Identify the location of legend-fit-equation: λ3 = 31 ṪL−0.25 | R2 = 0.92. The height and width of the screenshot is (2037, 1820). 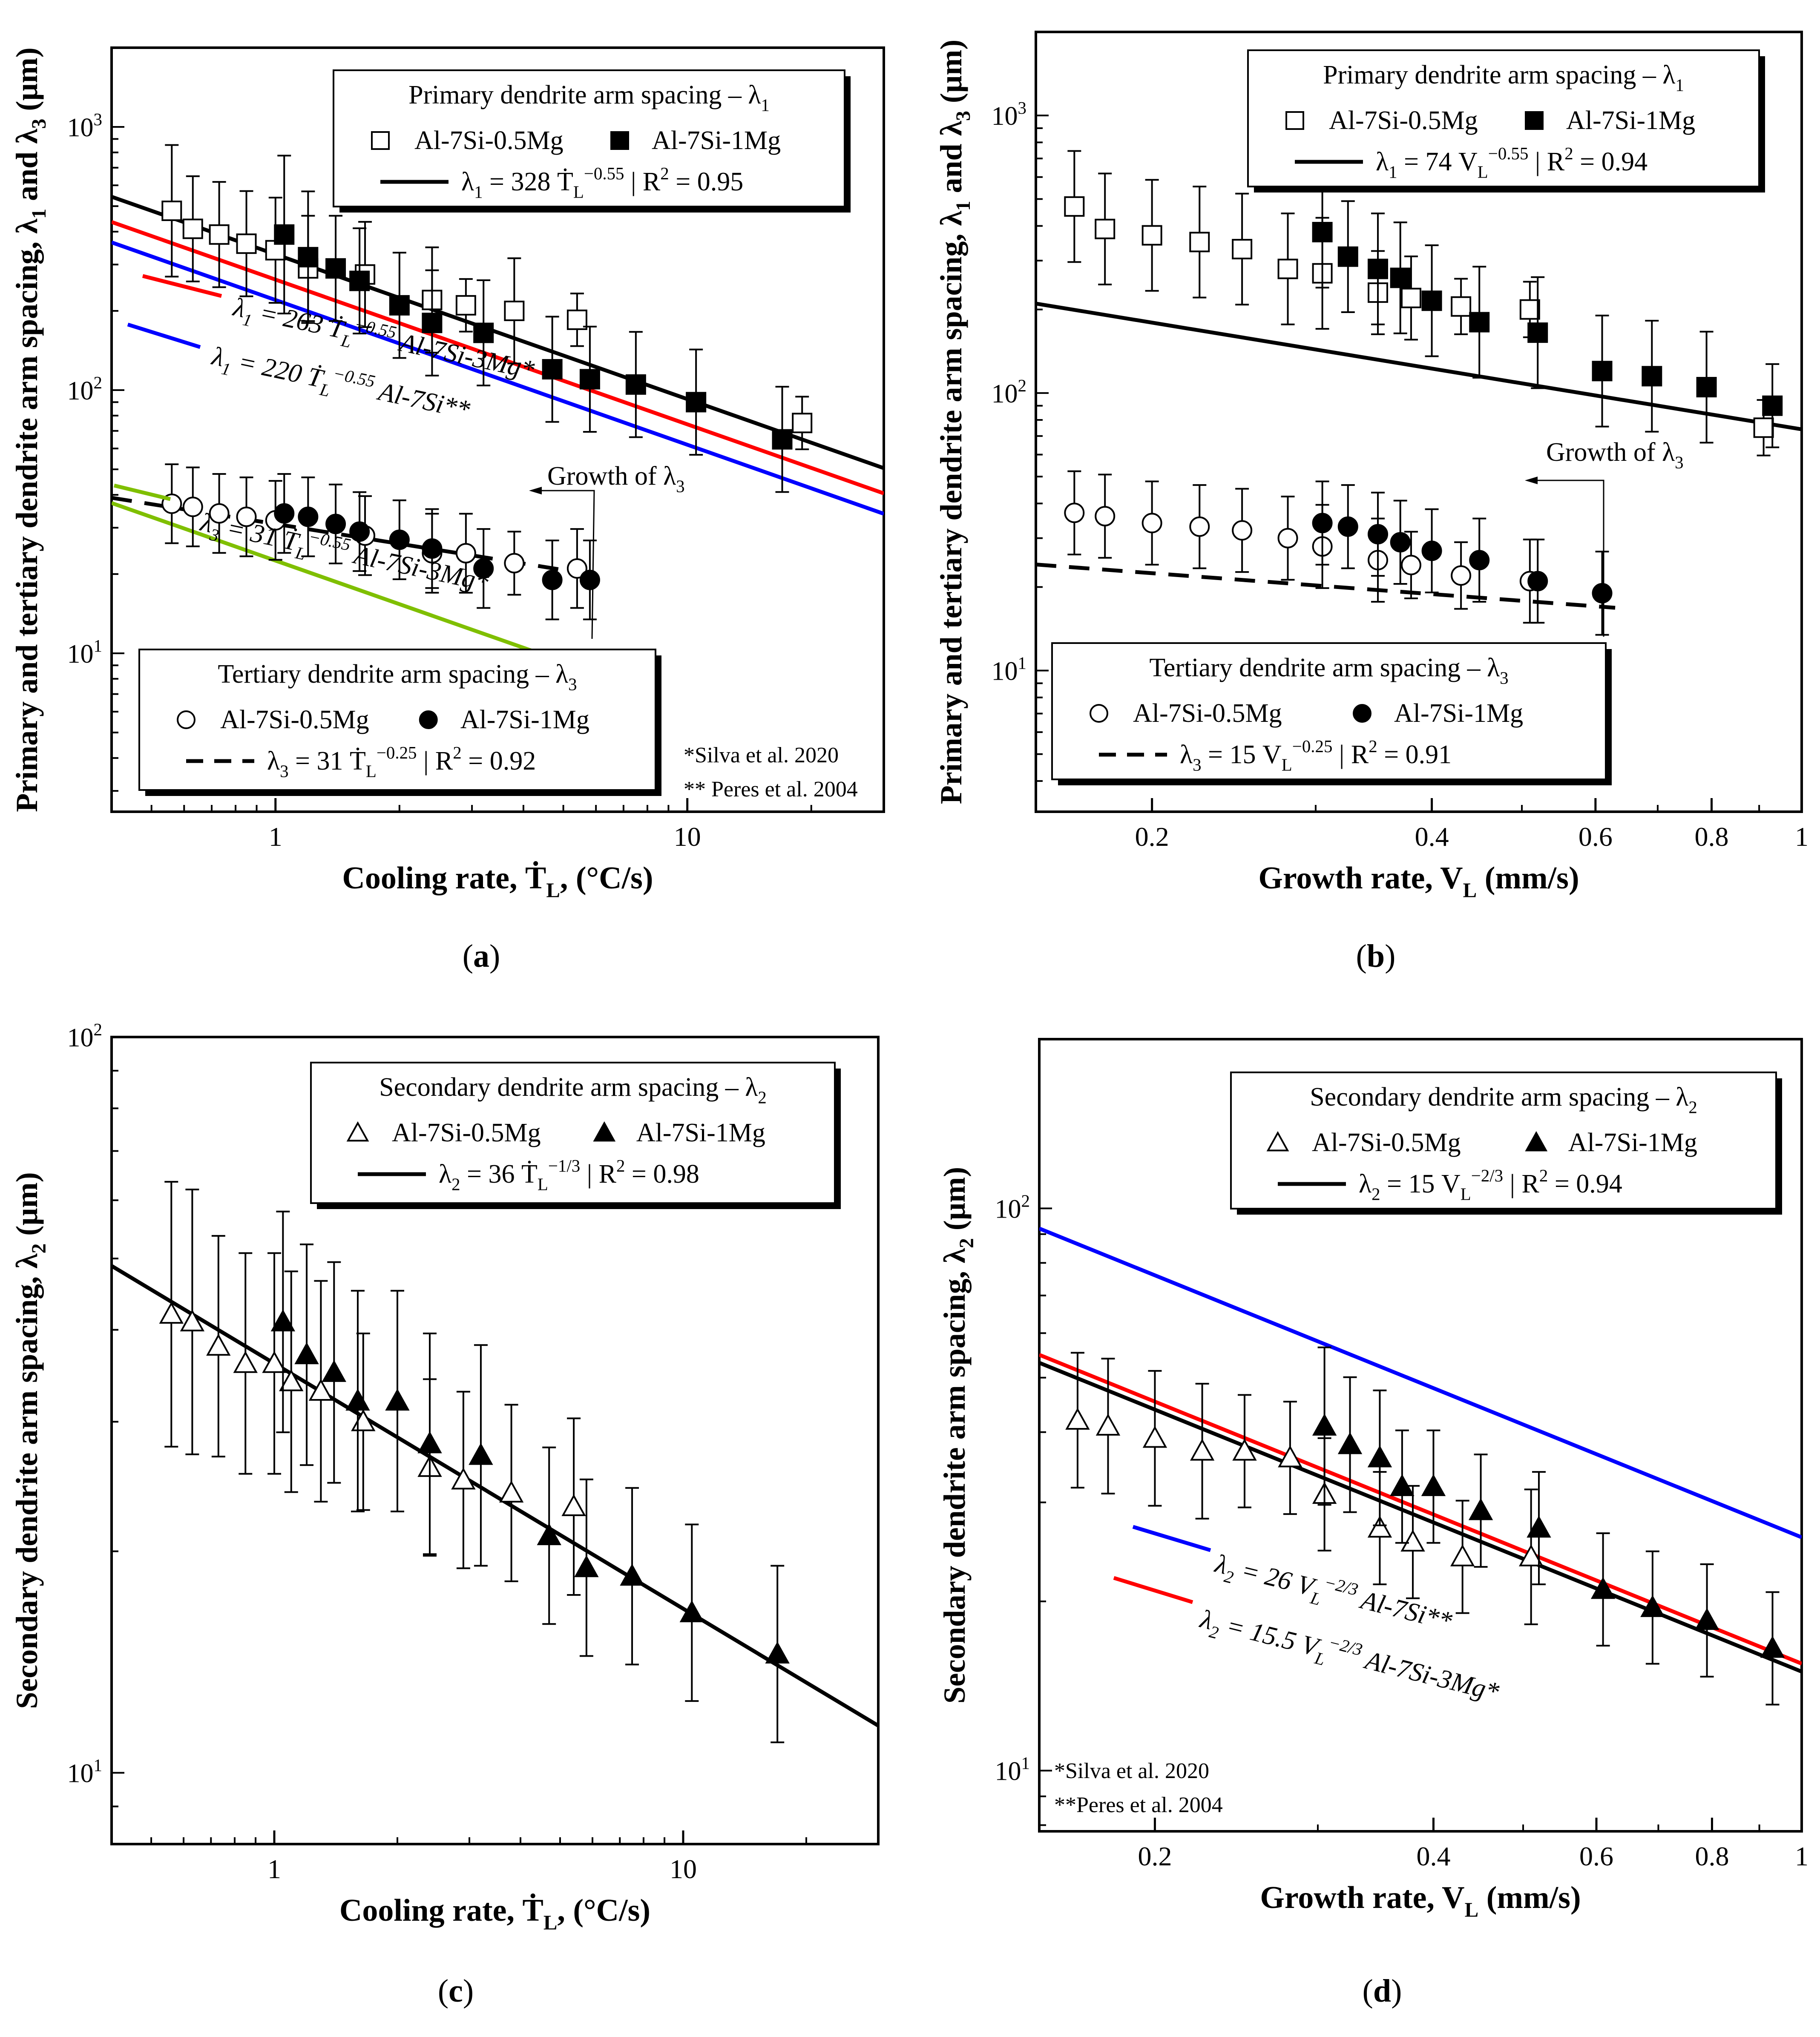
(402, 762).